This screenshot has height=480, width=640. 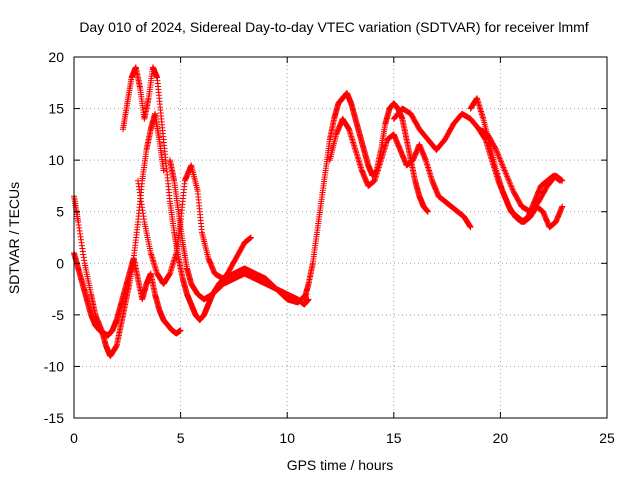 What do you see at coordinates (58, 315) in the screenshot?
I see `y-tick-label: -5` at bounding box center [58, 315].